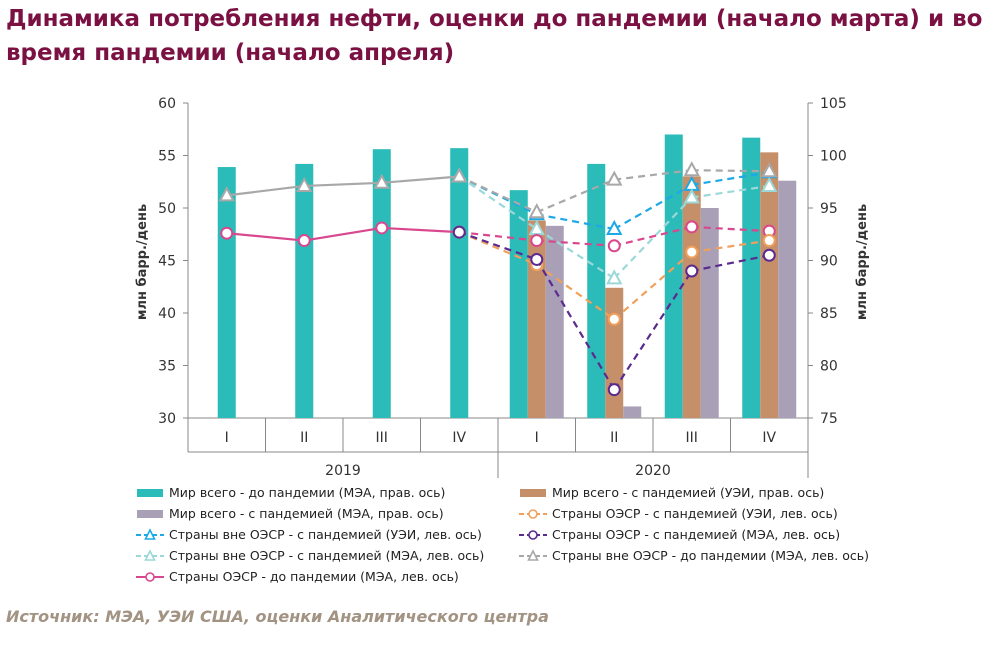 Image resolution: width=1000 pixels, height=654 pixels. Describe the element at coordinates (142, 262) in the screenshot. I see `left-axis-title: млн барр./день` at that location.